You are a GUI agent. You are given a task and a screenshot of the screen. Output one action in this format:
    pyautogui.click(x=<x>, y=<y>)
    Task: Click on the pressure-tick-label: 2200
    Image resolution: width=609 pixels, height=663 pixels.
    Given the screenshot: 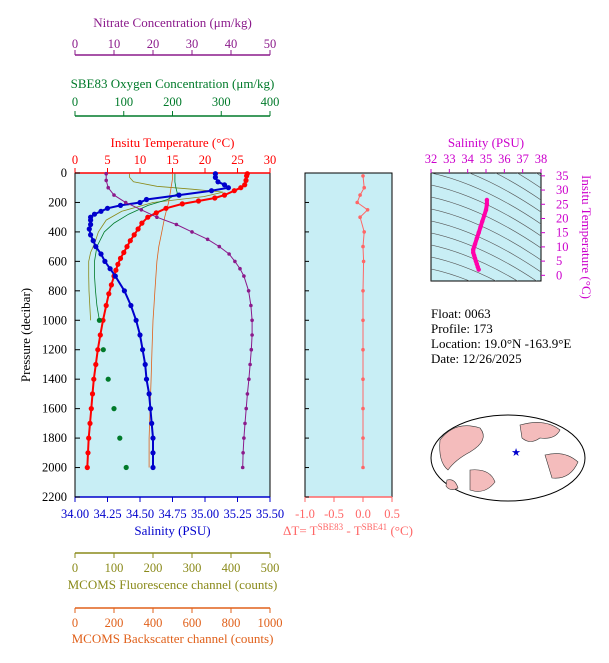 What is the action you would take?
    pyautogui.click(x=54, y=497)
    